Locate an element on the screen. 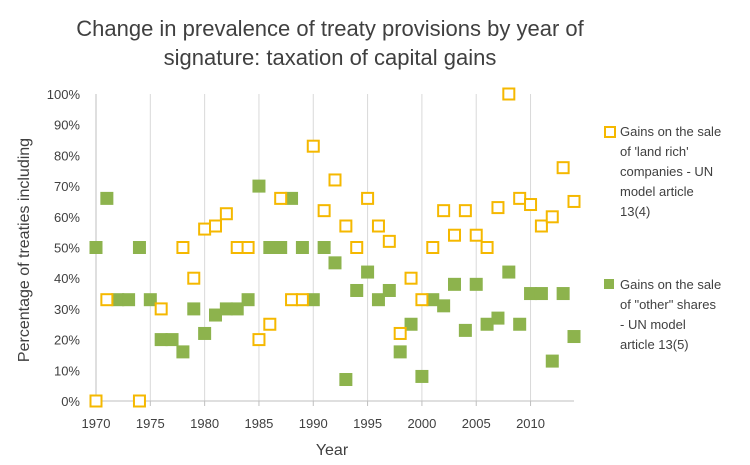 Image resolution: width=750 pixels, height=465 pixels. legend-marker-other-shares is located at coordinates (609, 284).